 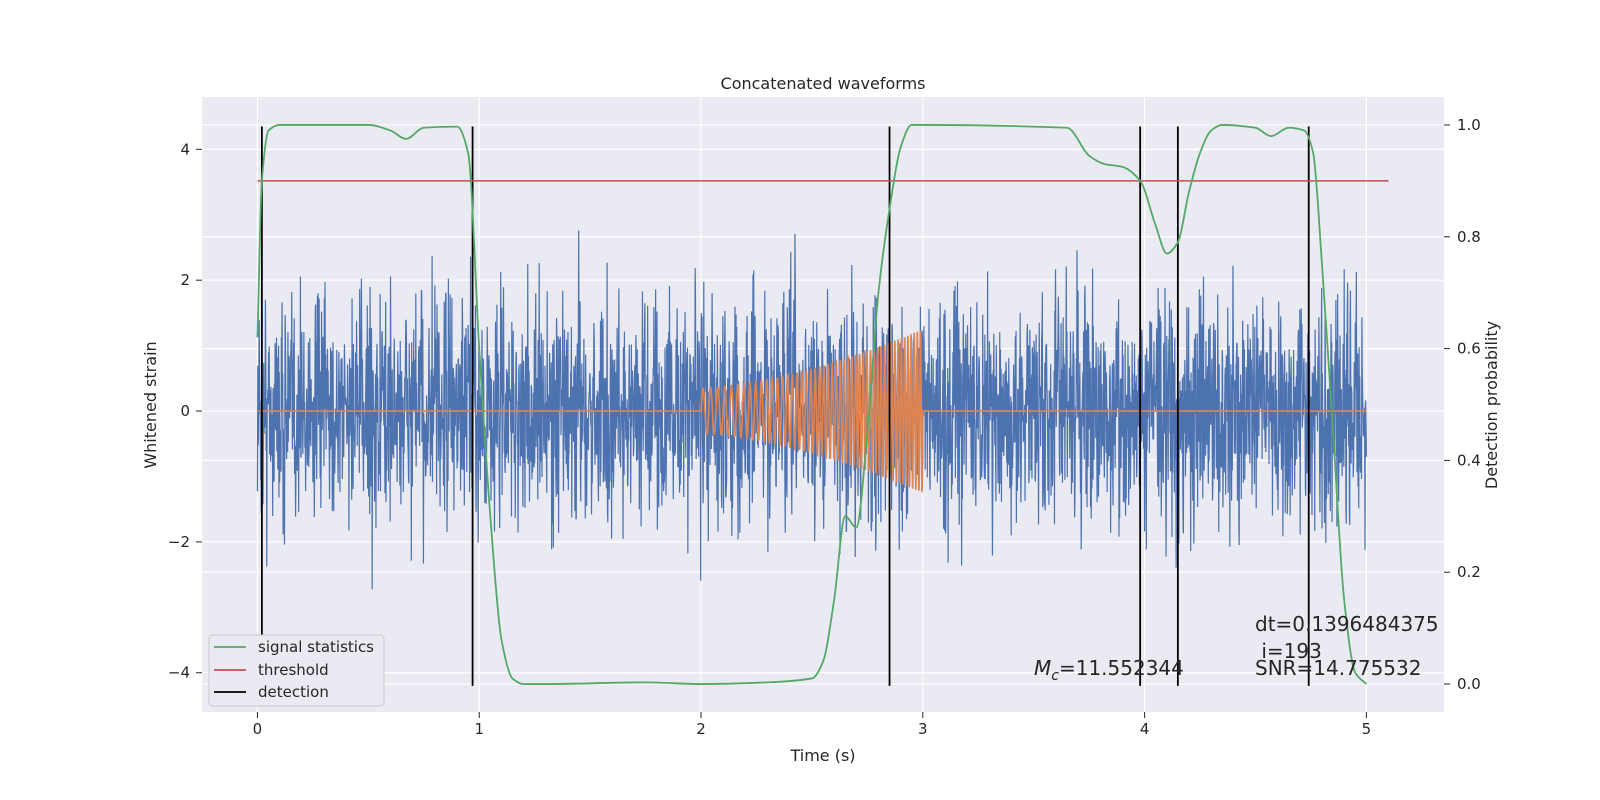 I want to click on injected-chirp-line, so click(x=812, y=411).